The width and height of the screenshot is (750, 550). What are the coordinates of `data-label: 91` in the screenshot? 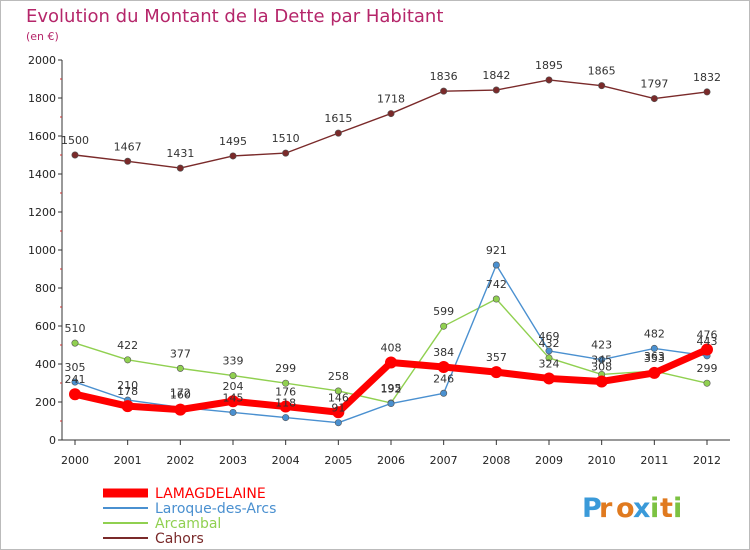 It's located at (338, 408).